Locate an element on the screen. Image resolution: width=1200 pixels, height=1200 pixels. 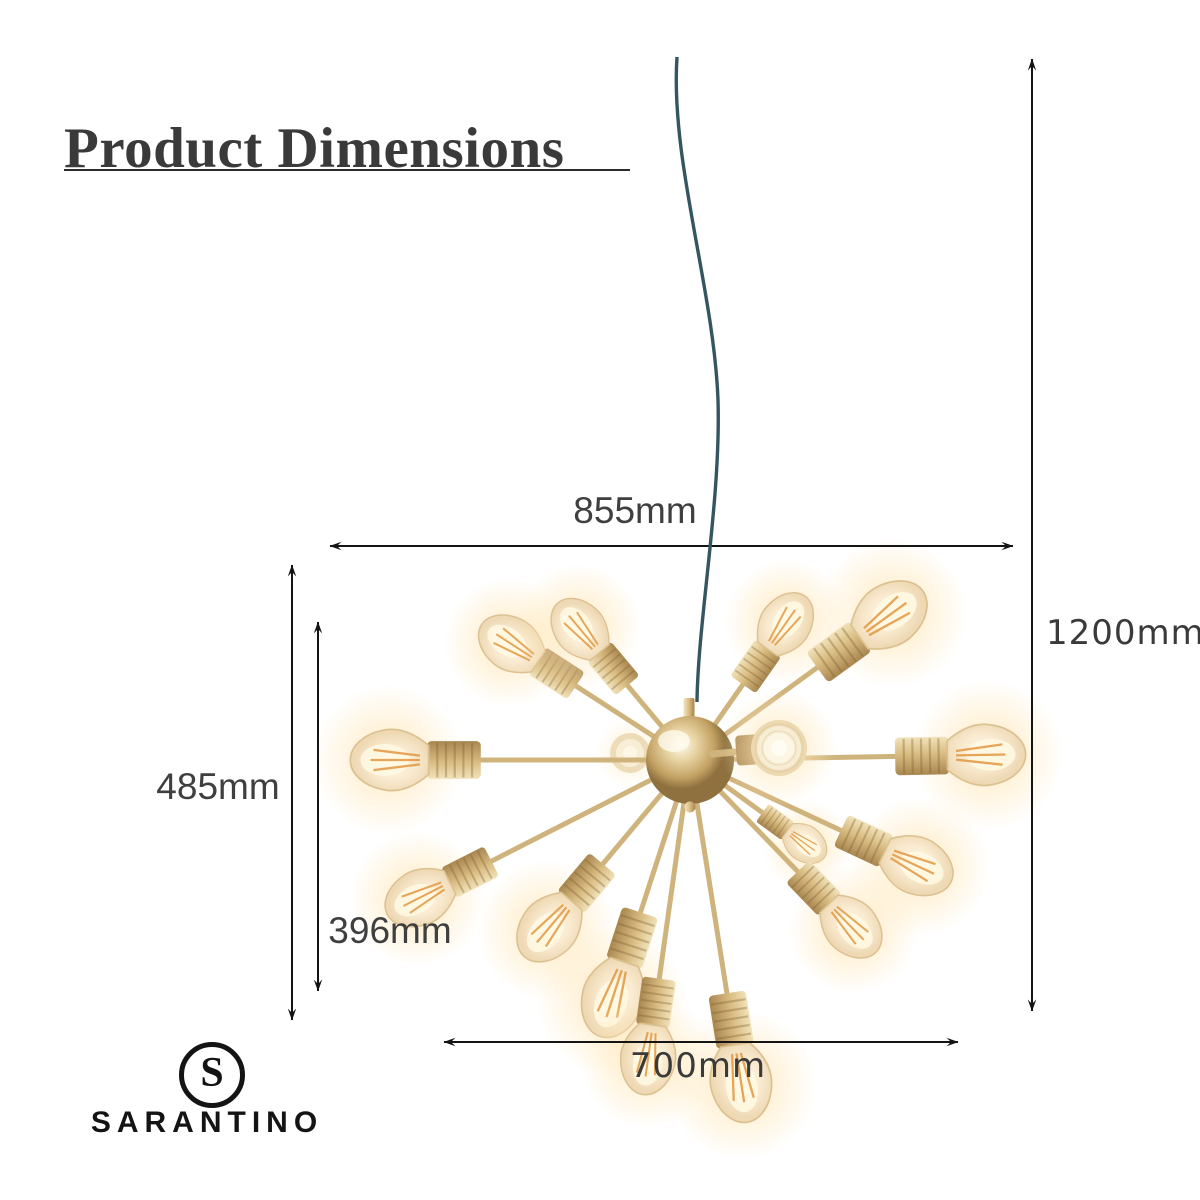
brand-logo-letter: S is located at coordinates (212, 1073).